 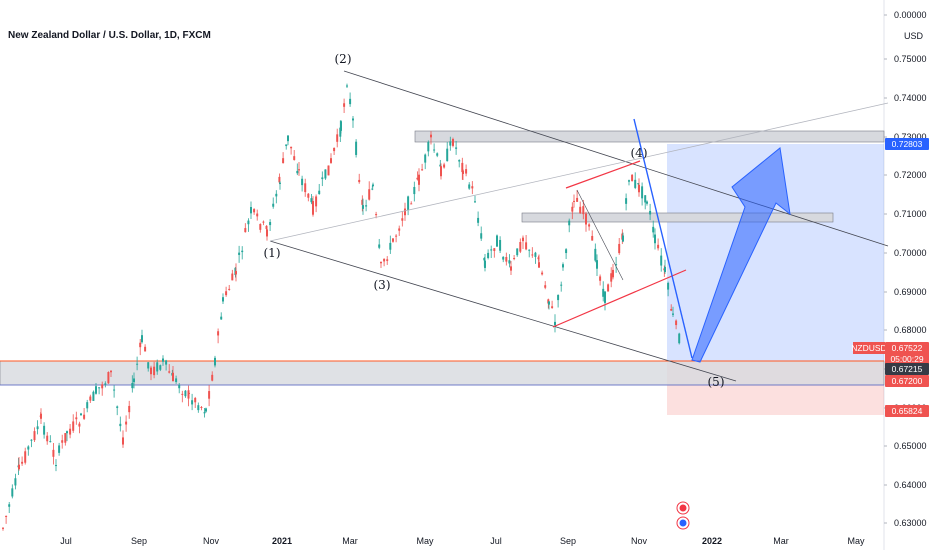 I want to click on wave-label: (3), so click(x=382, y=285).